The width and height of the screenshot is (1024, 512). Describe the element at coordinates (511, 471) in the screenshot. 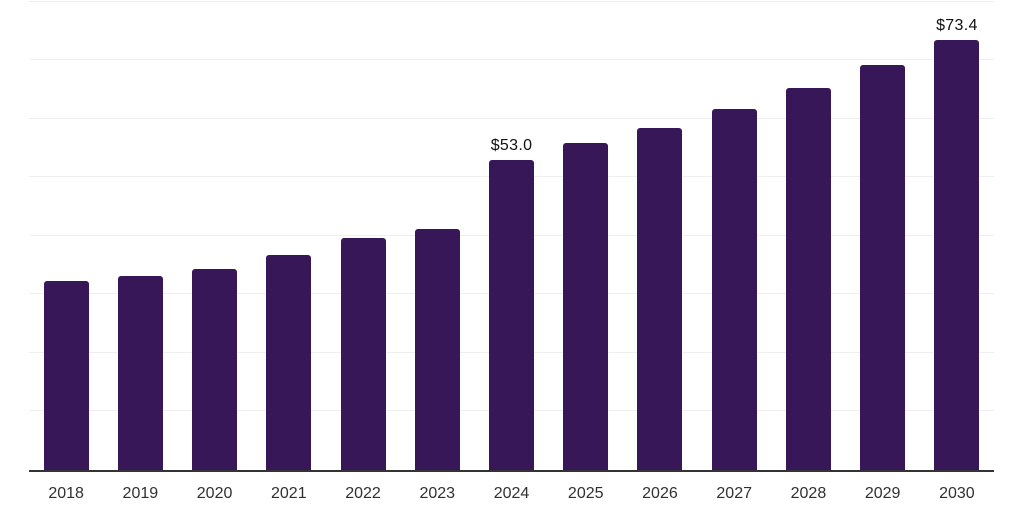

I see `x-axis-line` at that location.